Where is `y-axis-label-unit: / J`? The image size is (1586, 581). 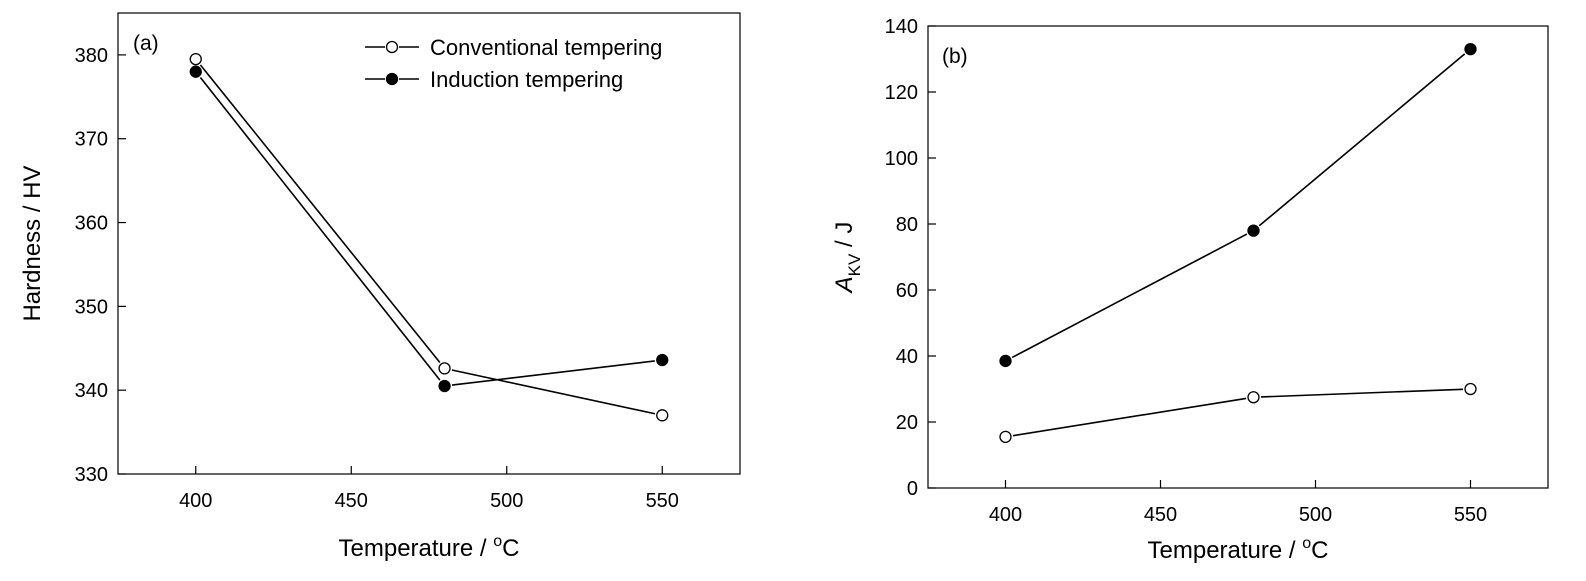 y-axis-label-unit: / J is located at coordinates (844, 238).